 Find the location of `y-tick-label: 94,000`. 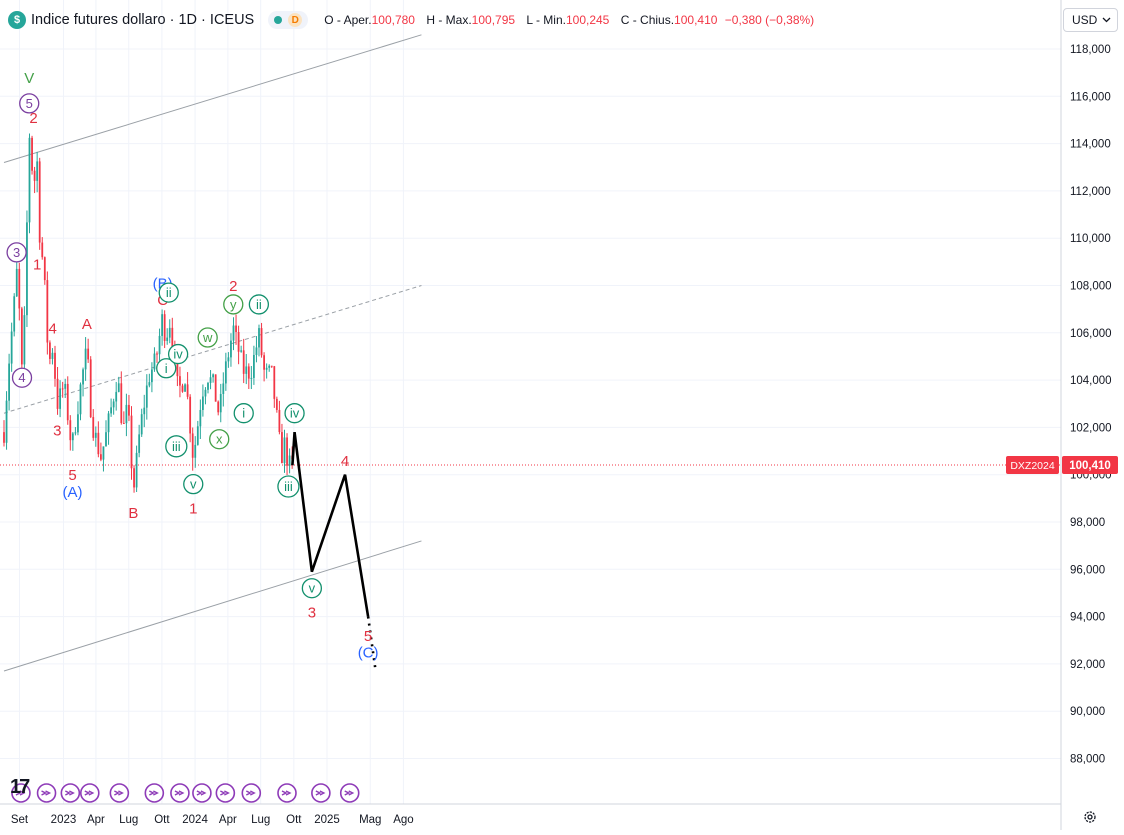

y-tick-label: 94,000 is located at coordinates (1087, 618).